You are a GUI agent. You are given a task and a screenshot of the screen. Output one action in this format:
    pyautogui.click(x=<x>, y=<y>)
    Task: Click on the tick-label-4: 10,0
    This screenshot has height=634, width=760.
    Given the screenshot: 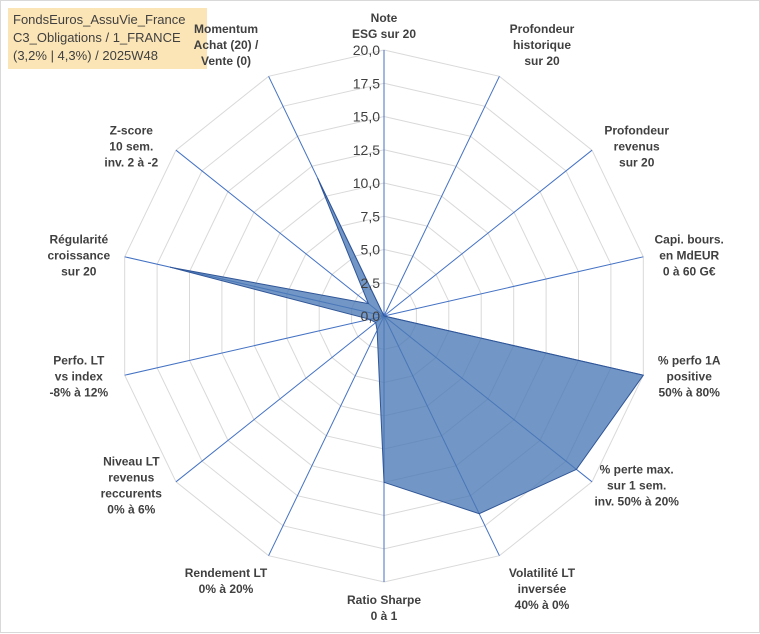 What is the action you would take?
    pyautogui.click(x=366, y=183)
    